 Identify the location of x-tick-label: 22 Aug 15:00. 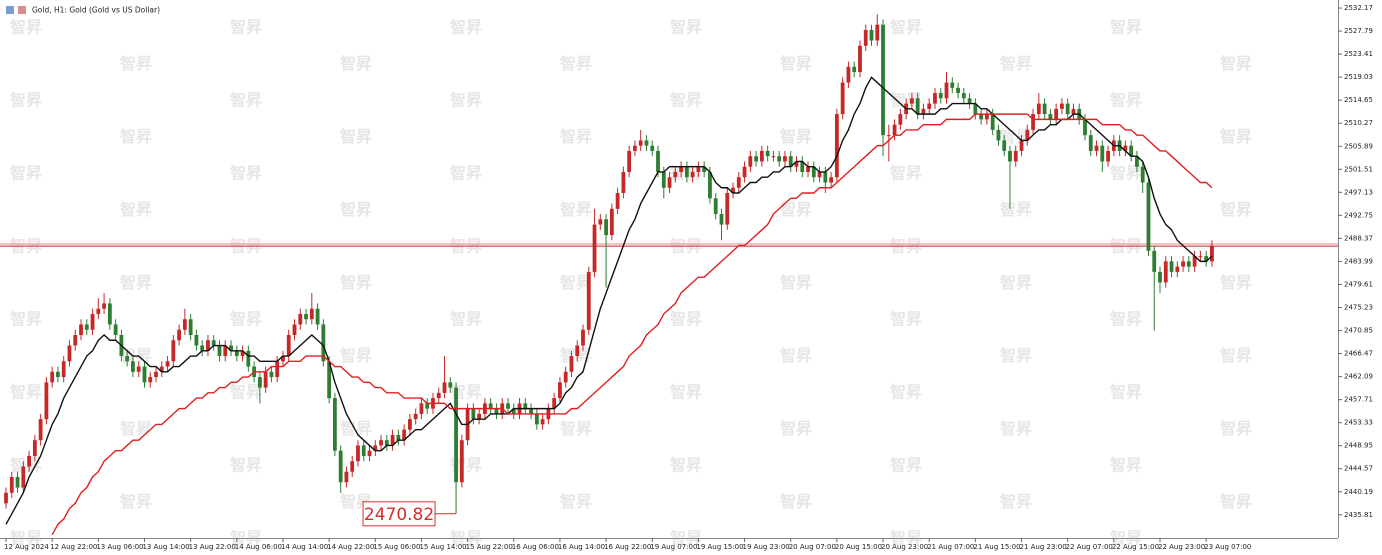
(1135, 547).